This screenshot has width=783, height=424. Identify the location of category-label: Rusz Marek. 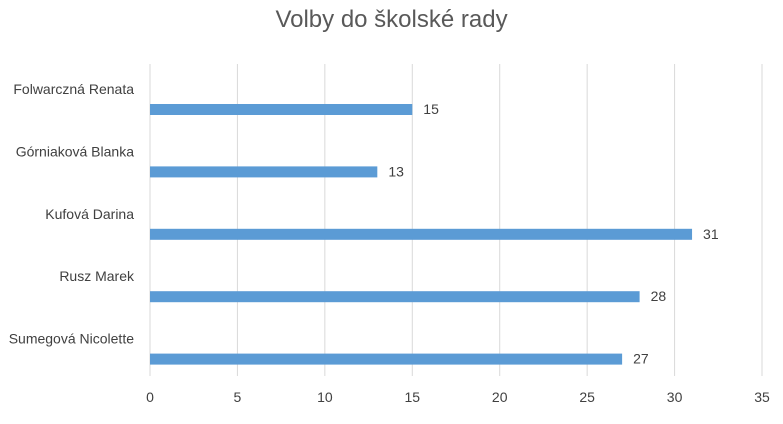
(97, 276).